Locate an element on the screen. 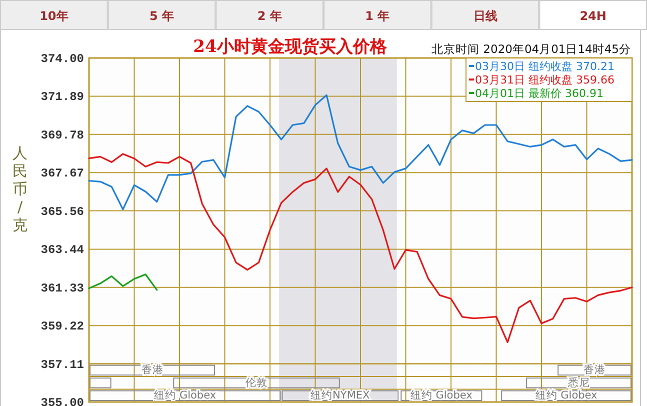 The height and width of the screenshot is (406, 647). chart-subtitle: 北京时间 2020年04月01日14时45分 is located at coordinates (531, 49).